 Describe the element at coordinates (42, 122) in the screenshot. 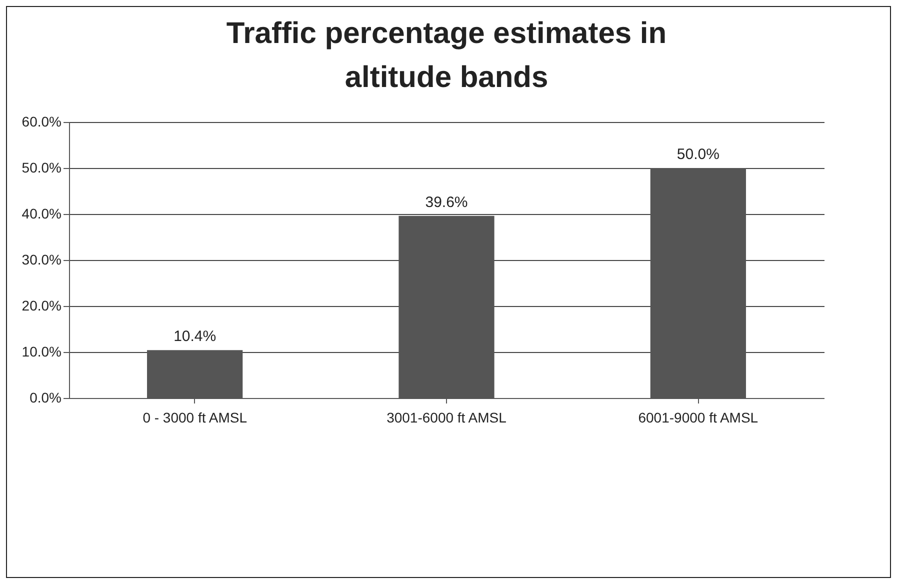

I see `y-tick-label: 60.0%` at that location.